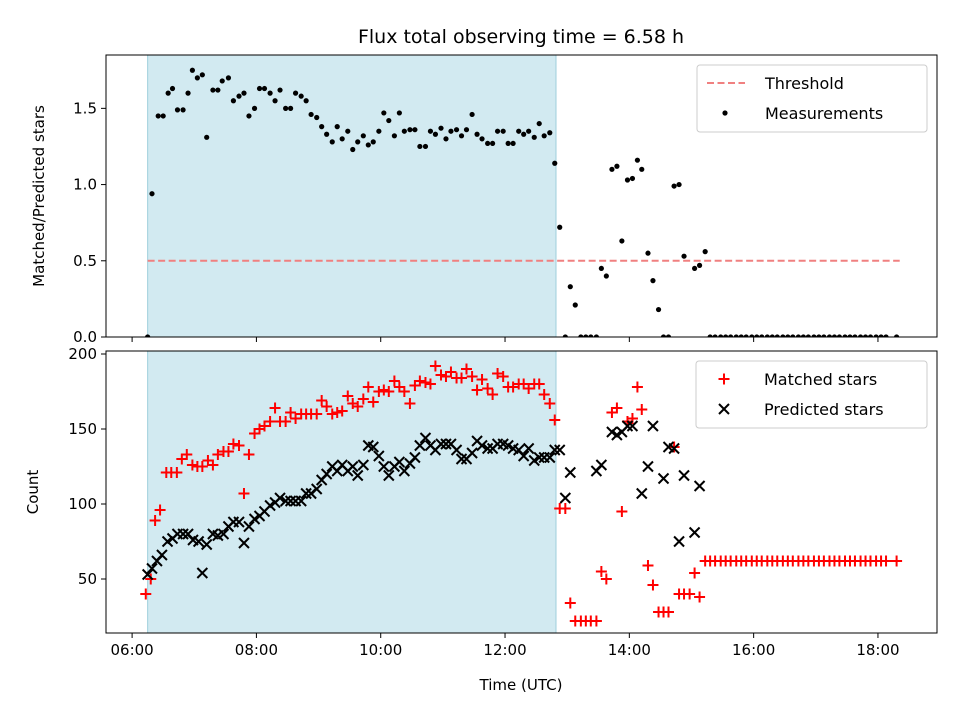  What do you see at coordinates (521, 37) in the screenshot?
I see `chart-title: Flux total observing time = 6.58 h` at bounding box center [521, 37].